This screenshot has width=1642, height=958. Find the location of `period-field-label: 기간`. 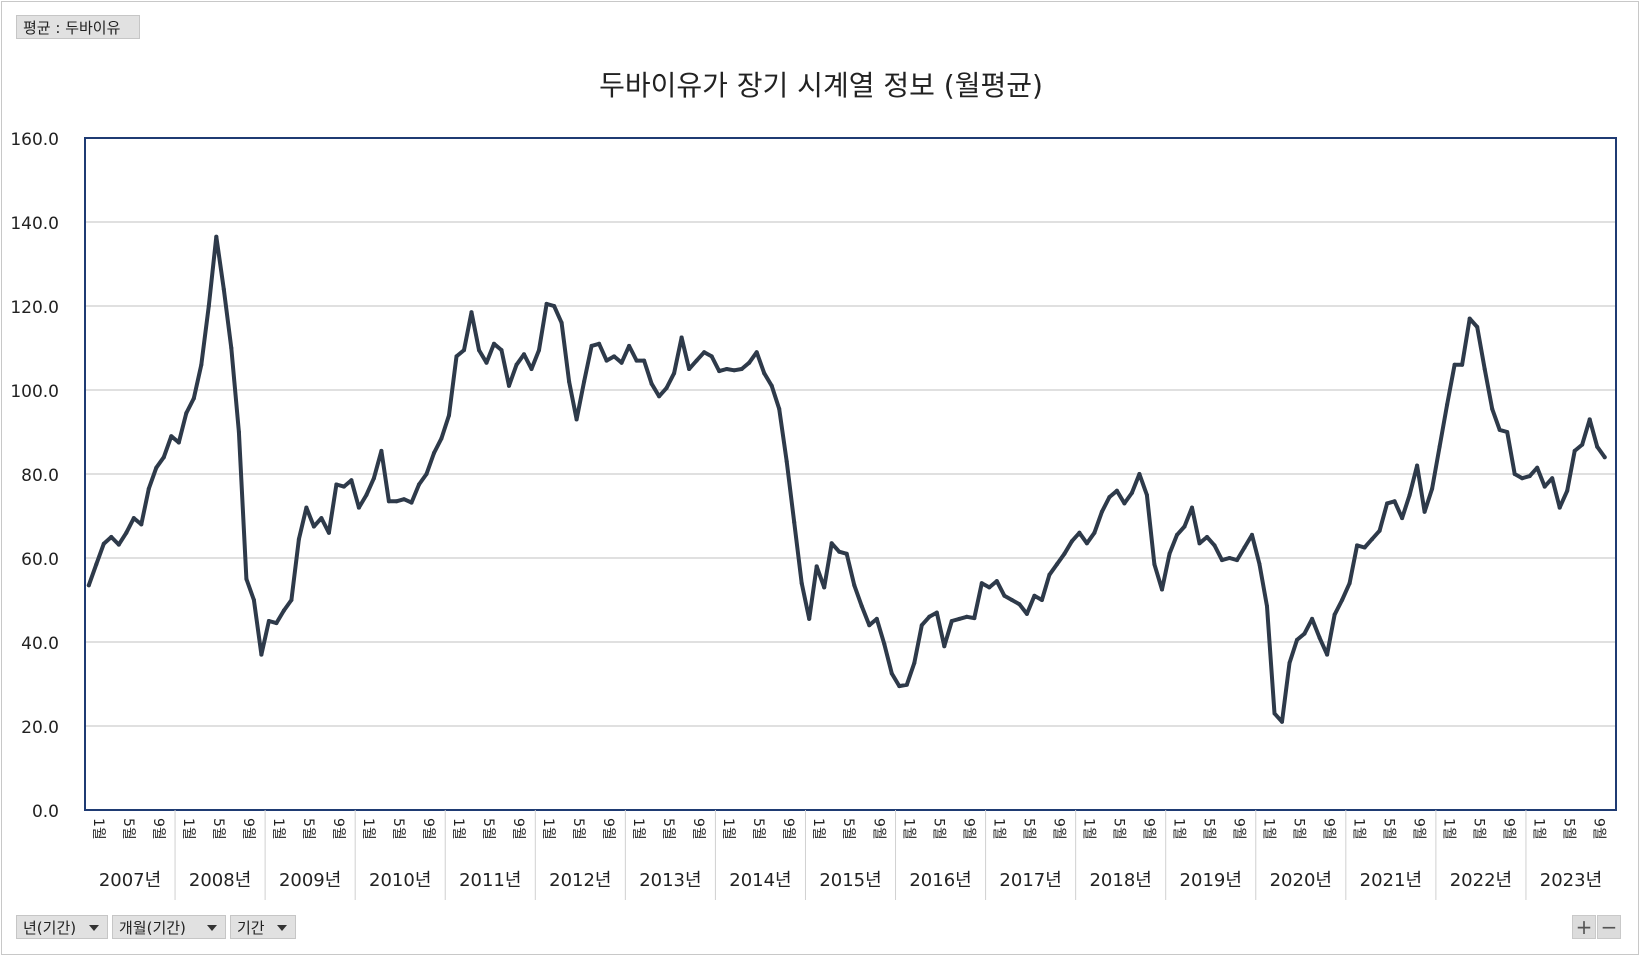

period-field-label: 기간 is located at coordinates (251, 928).